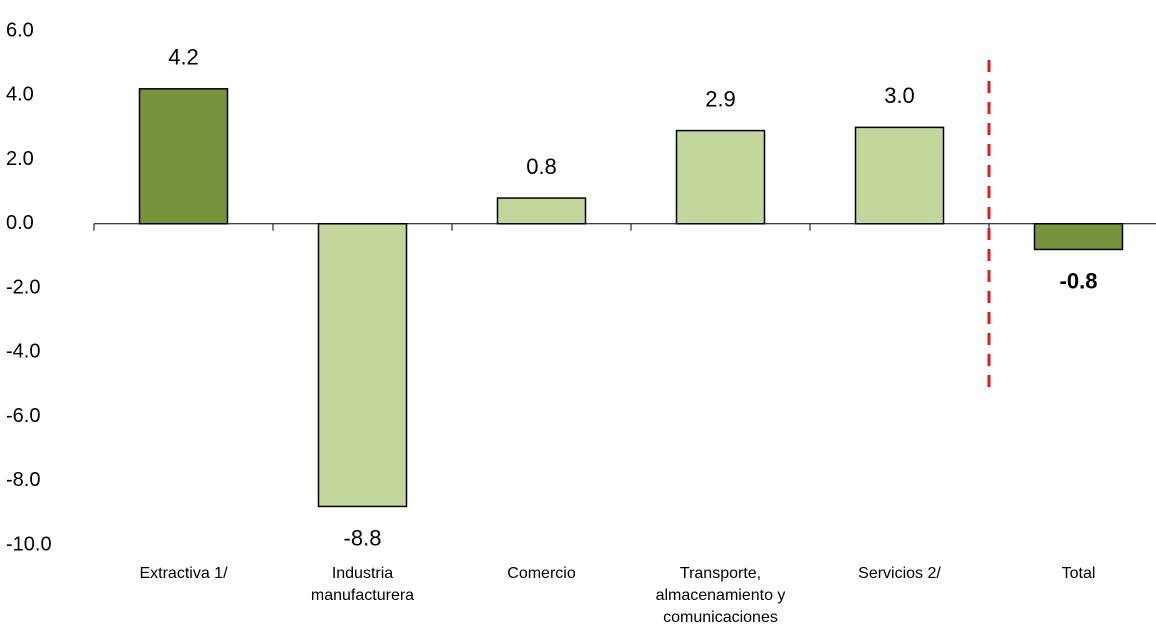 This screenshot has height=642, width=1156. What do you see at coordinates (1078, 573) in the screenshot?
I see `x-tick-label: Total` at bounding box center [1078, 573].